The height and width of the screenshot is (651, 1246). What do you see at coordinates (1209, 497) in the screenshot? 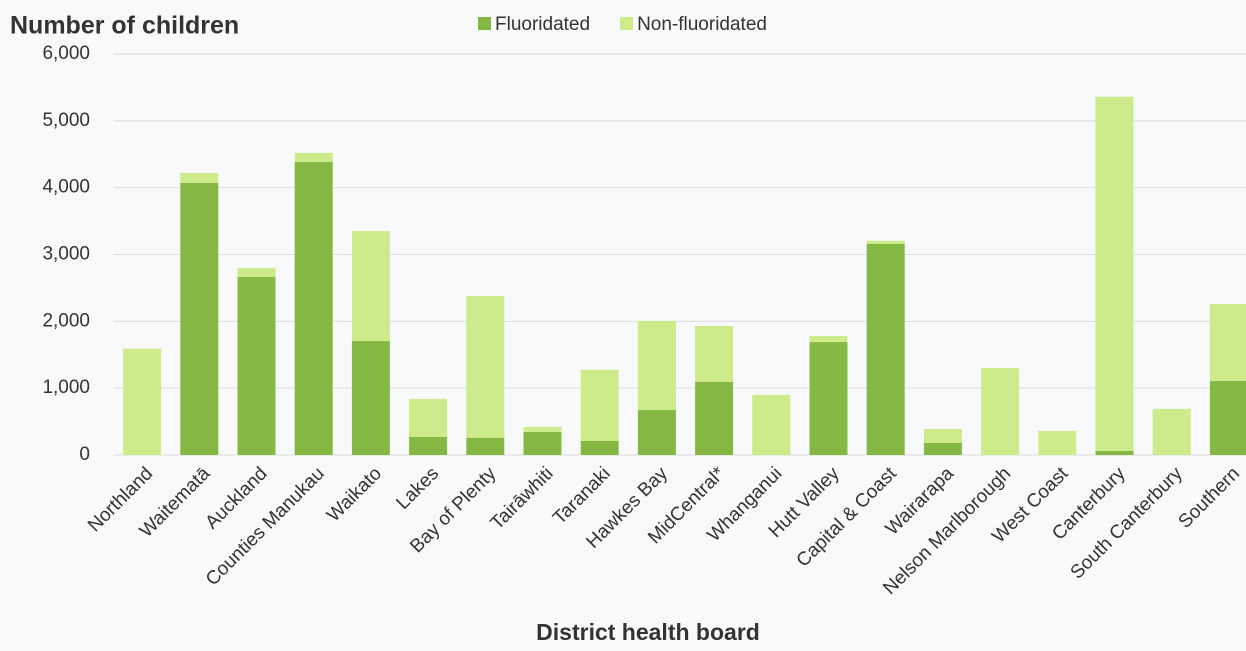
I see `x-tick-label: Southern` at bounding box center [1209, 497].